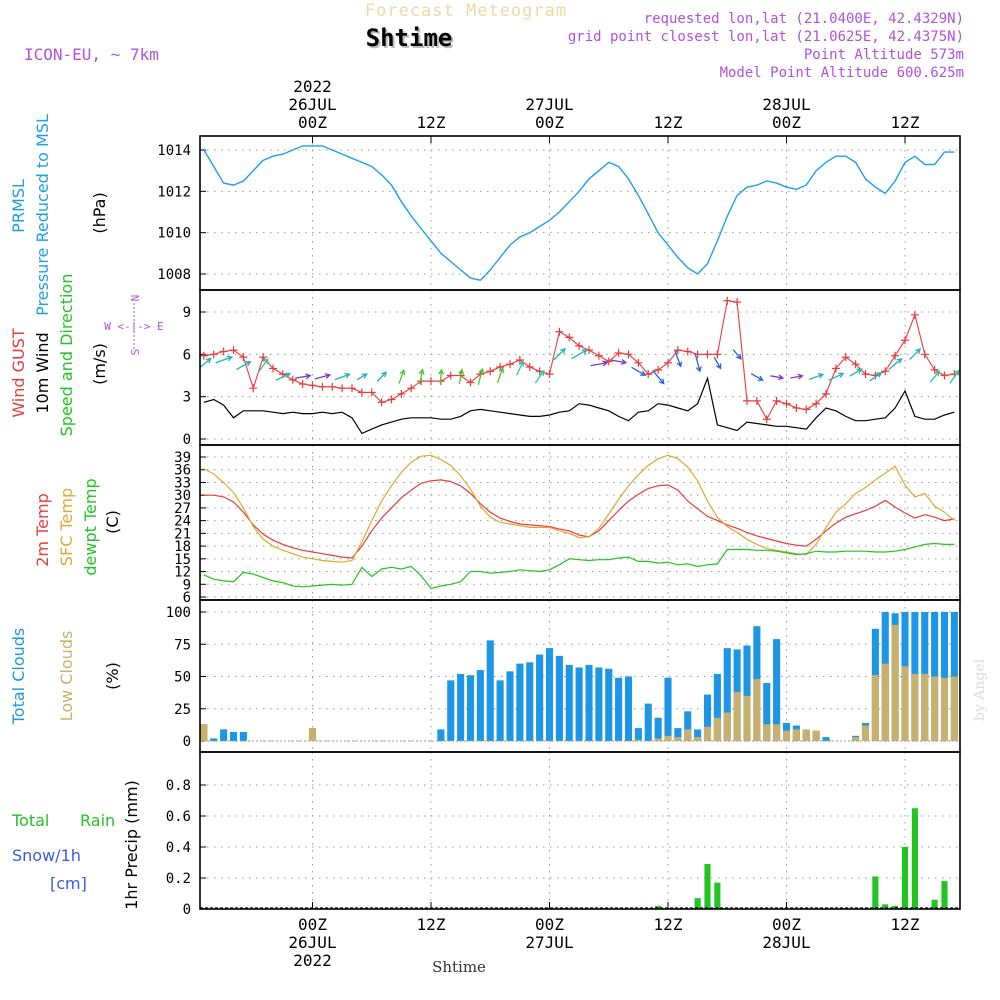 This screenshot has height=1000, width=1000. I want to click on pressure-label-msl: Pressure Reduced to MSL, so click(42, 215).